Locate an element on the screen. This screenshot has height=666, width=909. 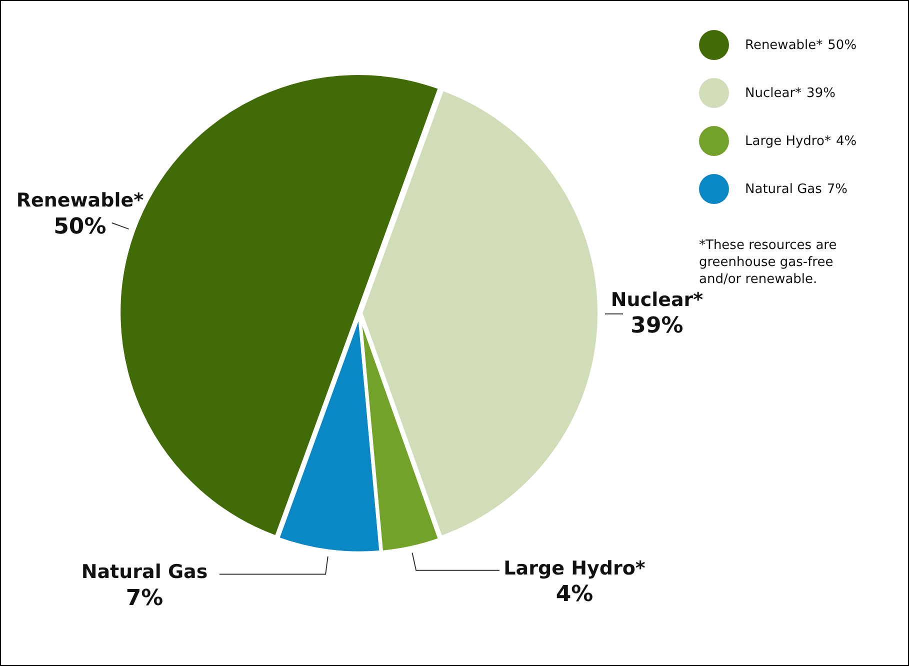
legend-label: Large Hydro* is located at coordinates (788, 141).